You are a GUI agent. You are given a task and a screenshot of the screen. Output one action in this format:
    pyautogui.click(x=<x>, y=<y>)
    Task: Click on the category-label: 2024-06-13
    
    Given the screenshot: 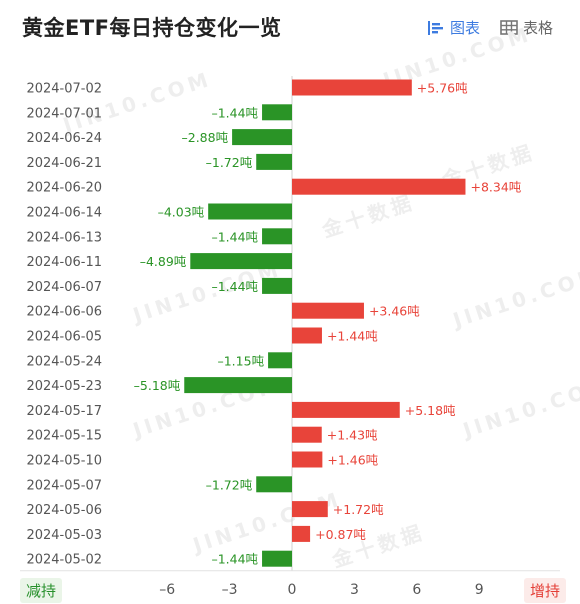 What is the action you would take?
    pyautogui.click(x=64, y=237)
    